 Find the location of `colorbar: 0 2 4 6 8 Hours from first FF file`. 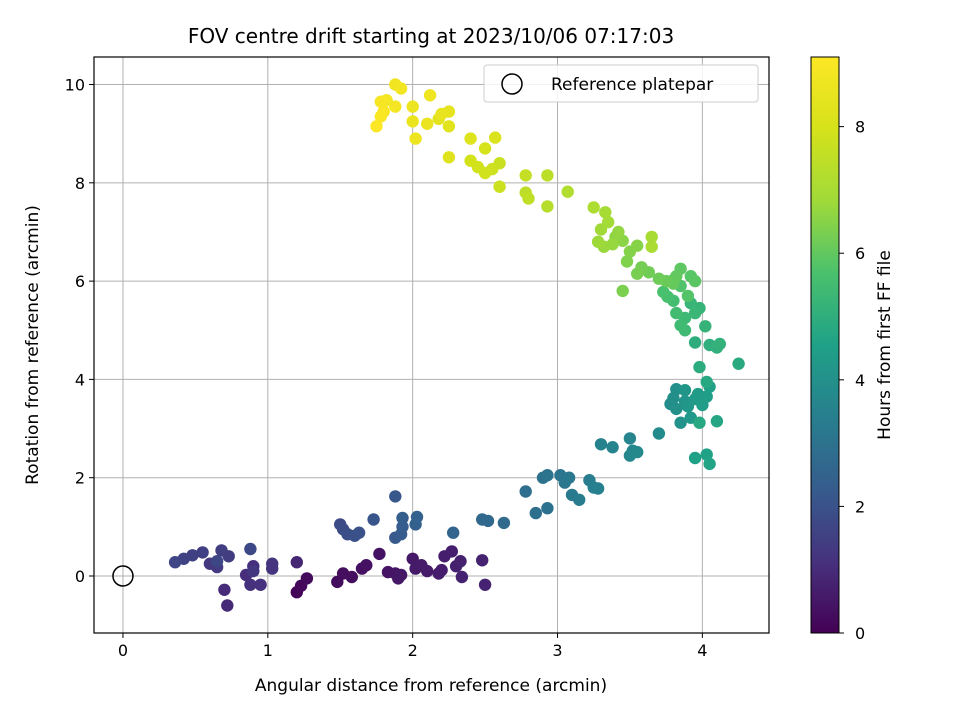

colorbar: 0 2 4 6 8 Hours from first FF file is located at coordinates (852, 349).